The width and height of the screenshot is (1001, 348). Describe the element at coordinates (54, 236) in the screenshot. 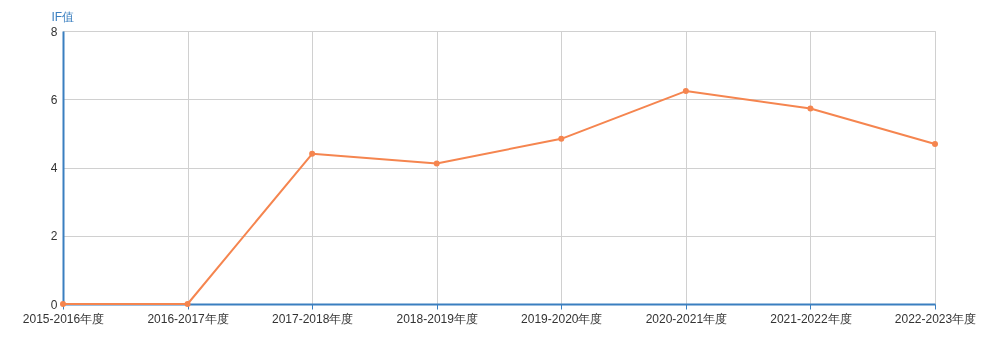

I see `y-tick-label: 2` at that location.